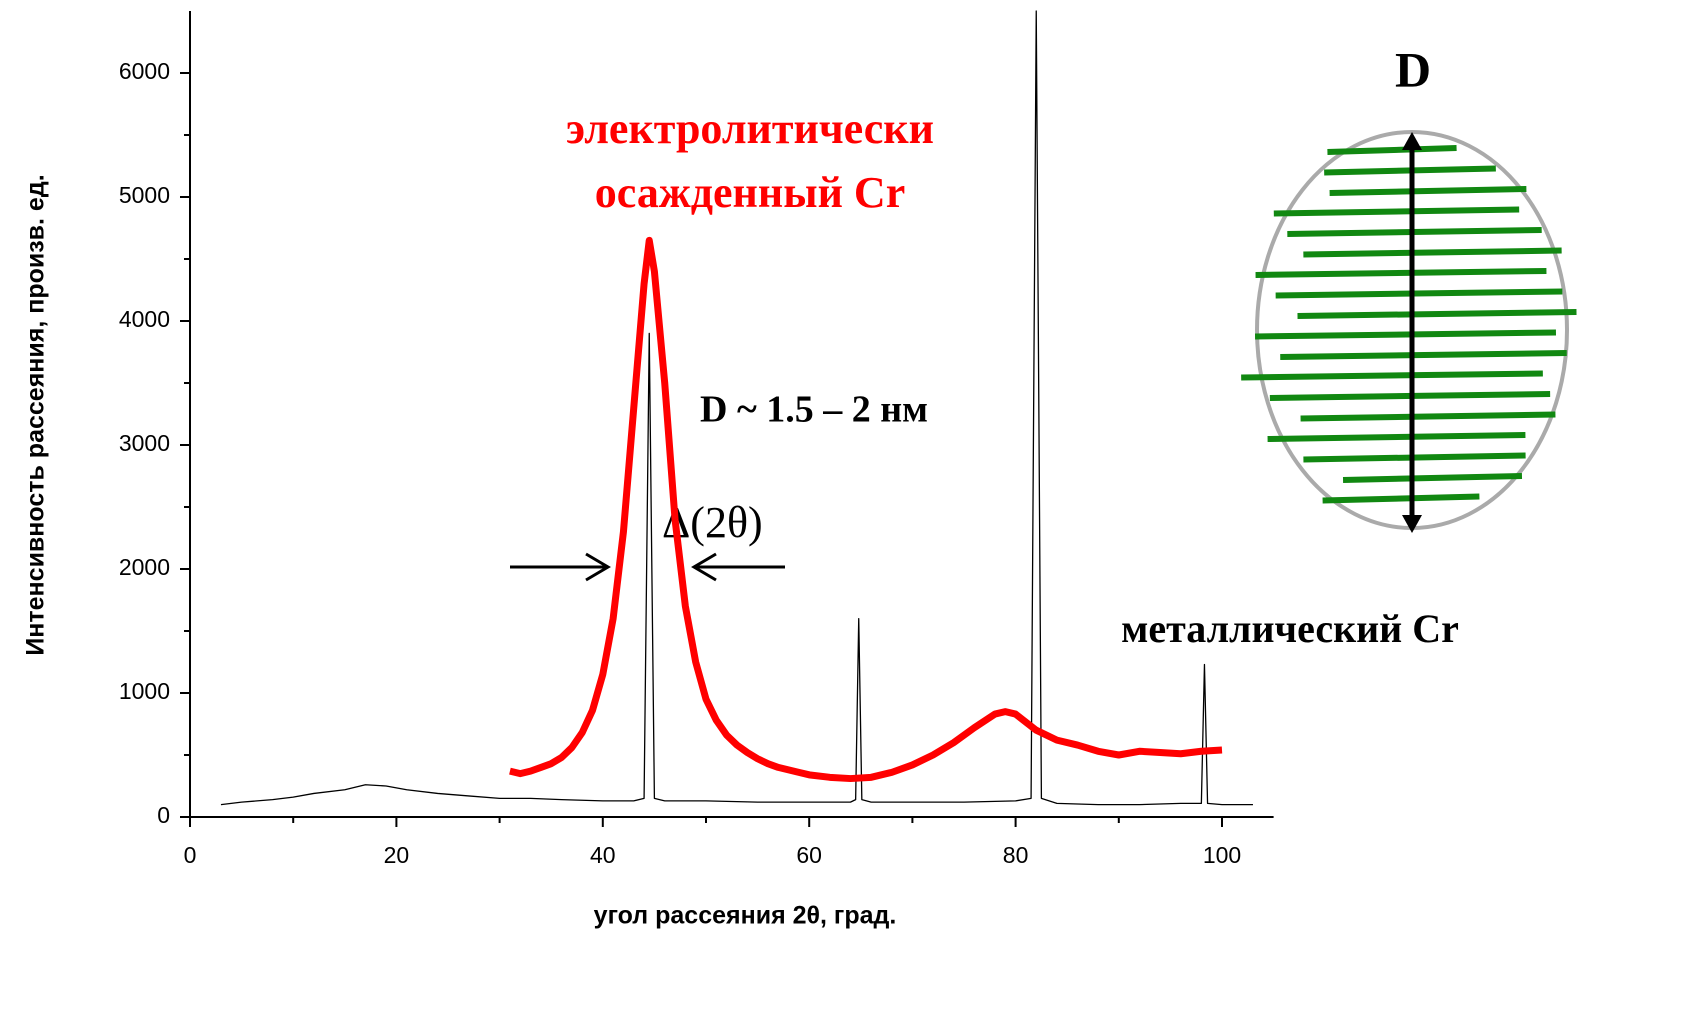 This screenshot has width=1690, height=1012. Describe the element at coordinates (190, 855) in the screenshot. I see `x-tick-label: 0` at that location.